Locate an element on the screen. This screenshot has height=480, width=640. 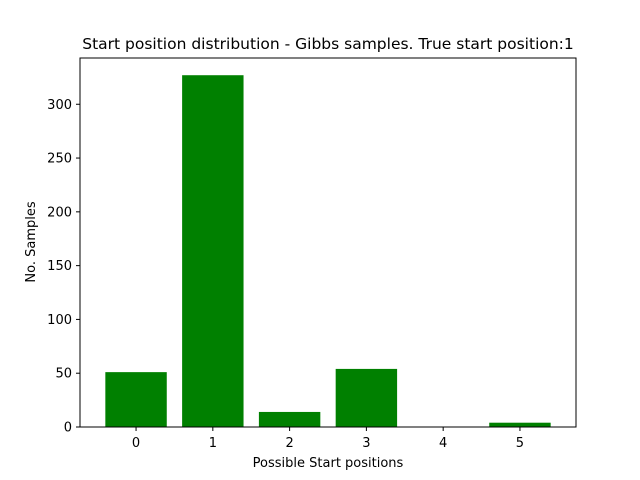
x-tick-label: 5 is located at coordinates (520, 443).